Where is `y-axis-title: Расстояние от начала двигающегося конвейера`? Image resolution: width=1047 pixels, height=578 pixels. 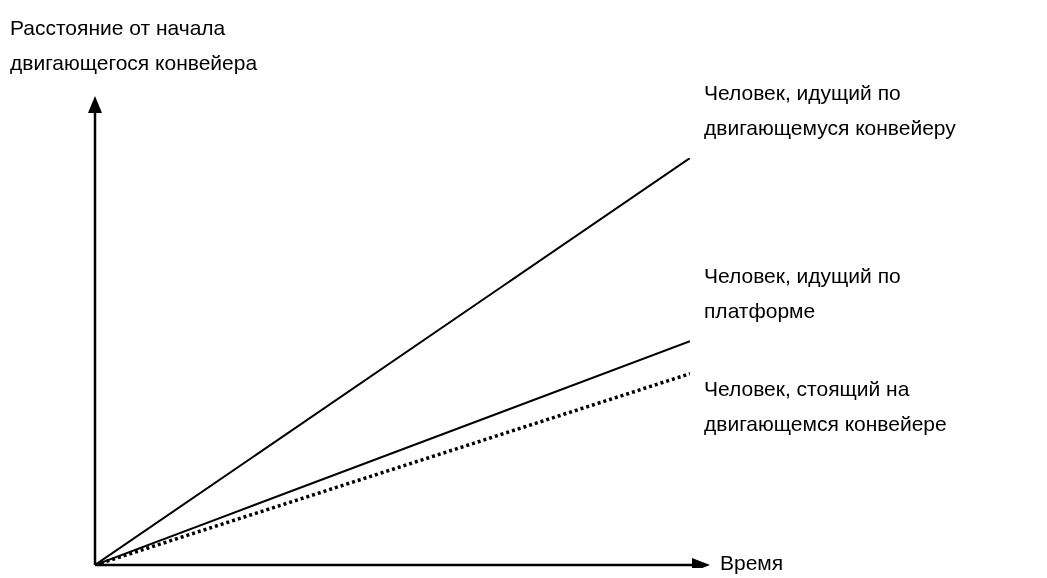 y-axis-title: Расстояние от начала двигающегося конвейера is located at coordinates (134, 45).